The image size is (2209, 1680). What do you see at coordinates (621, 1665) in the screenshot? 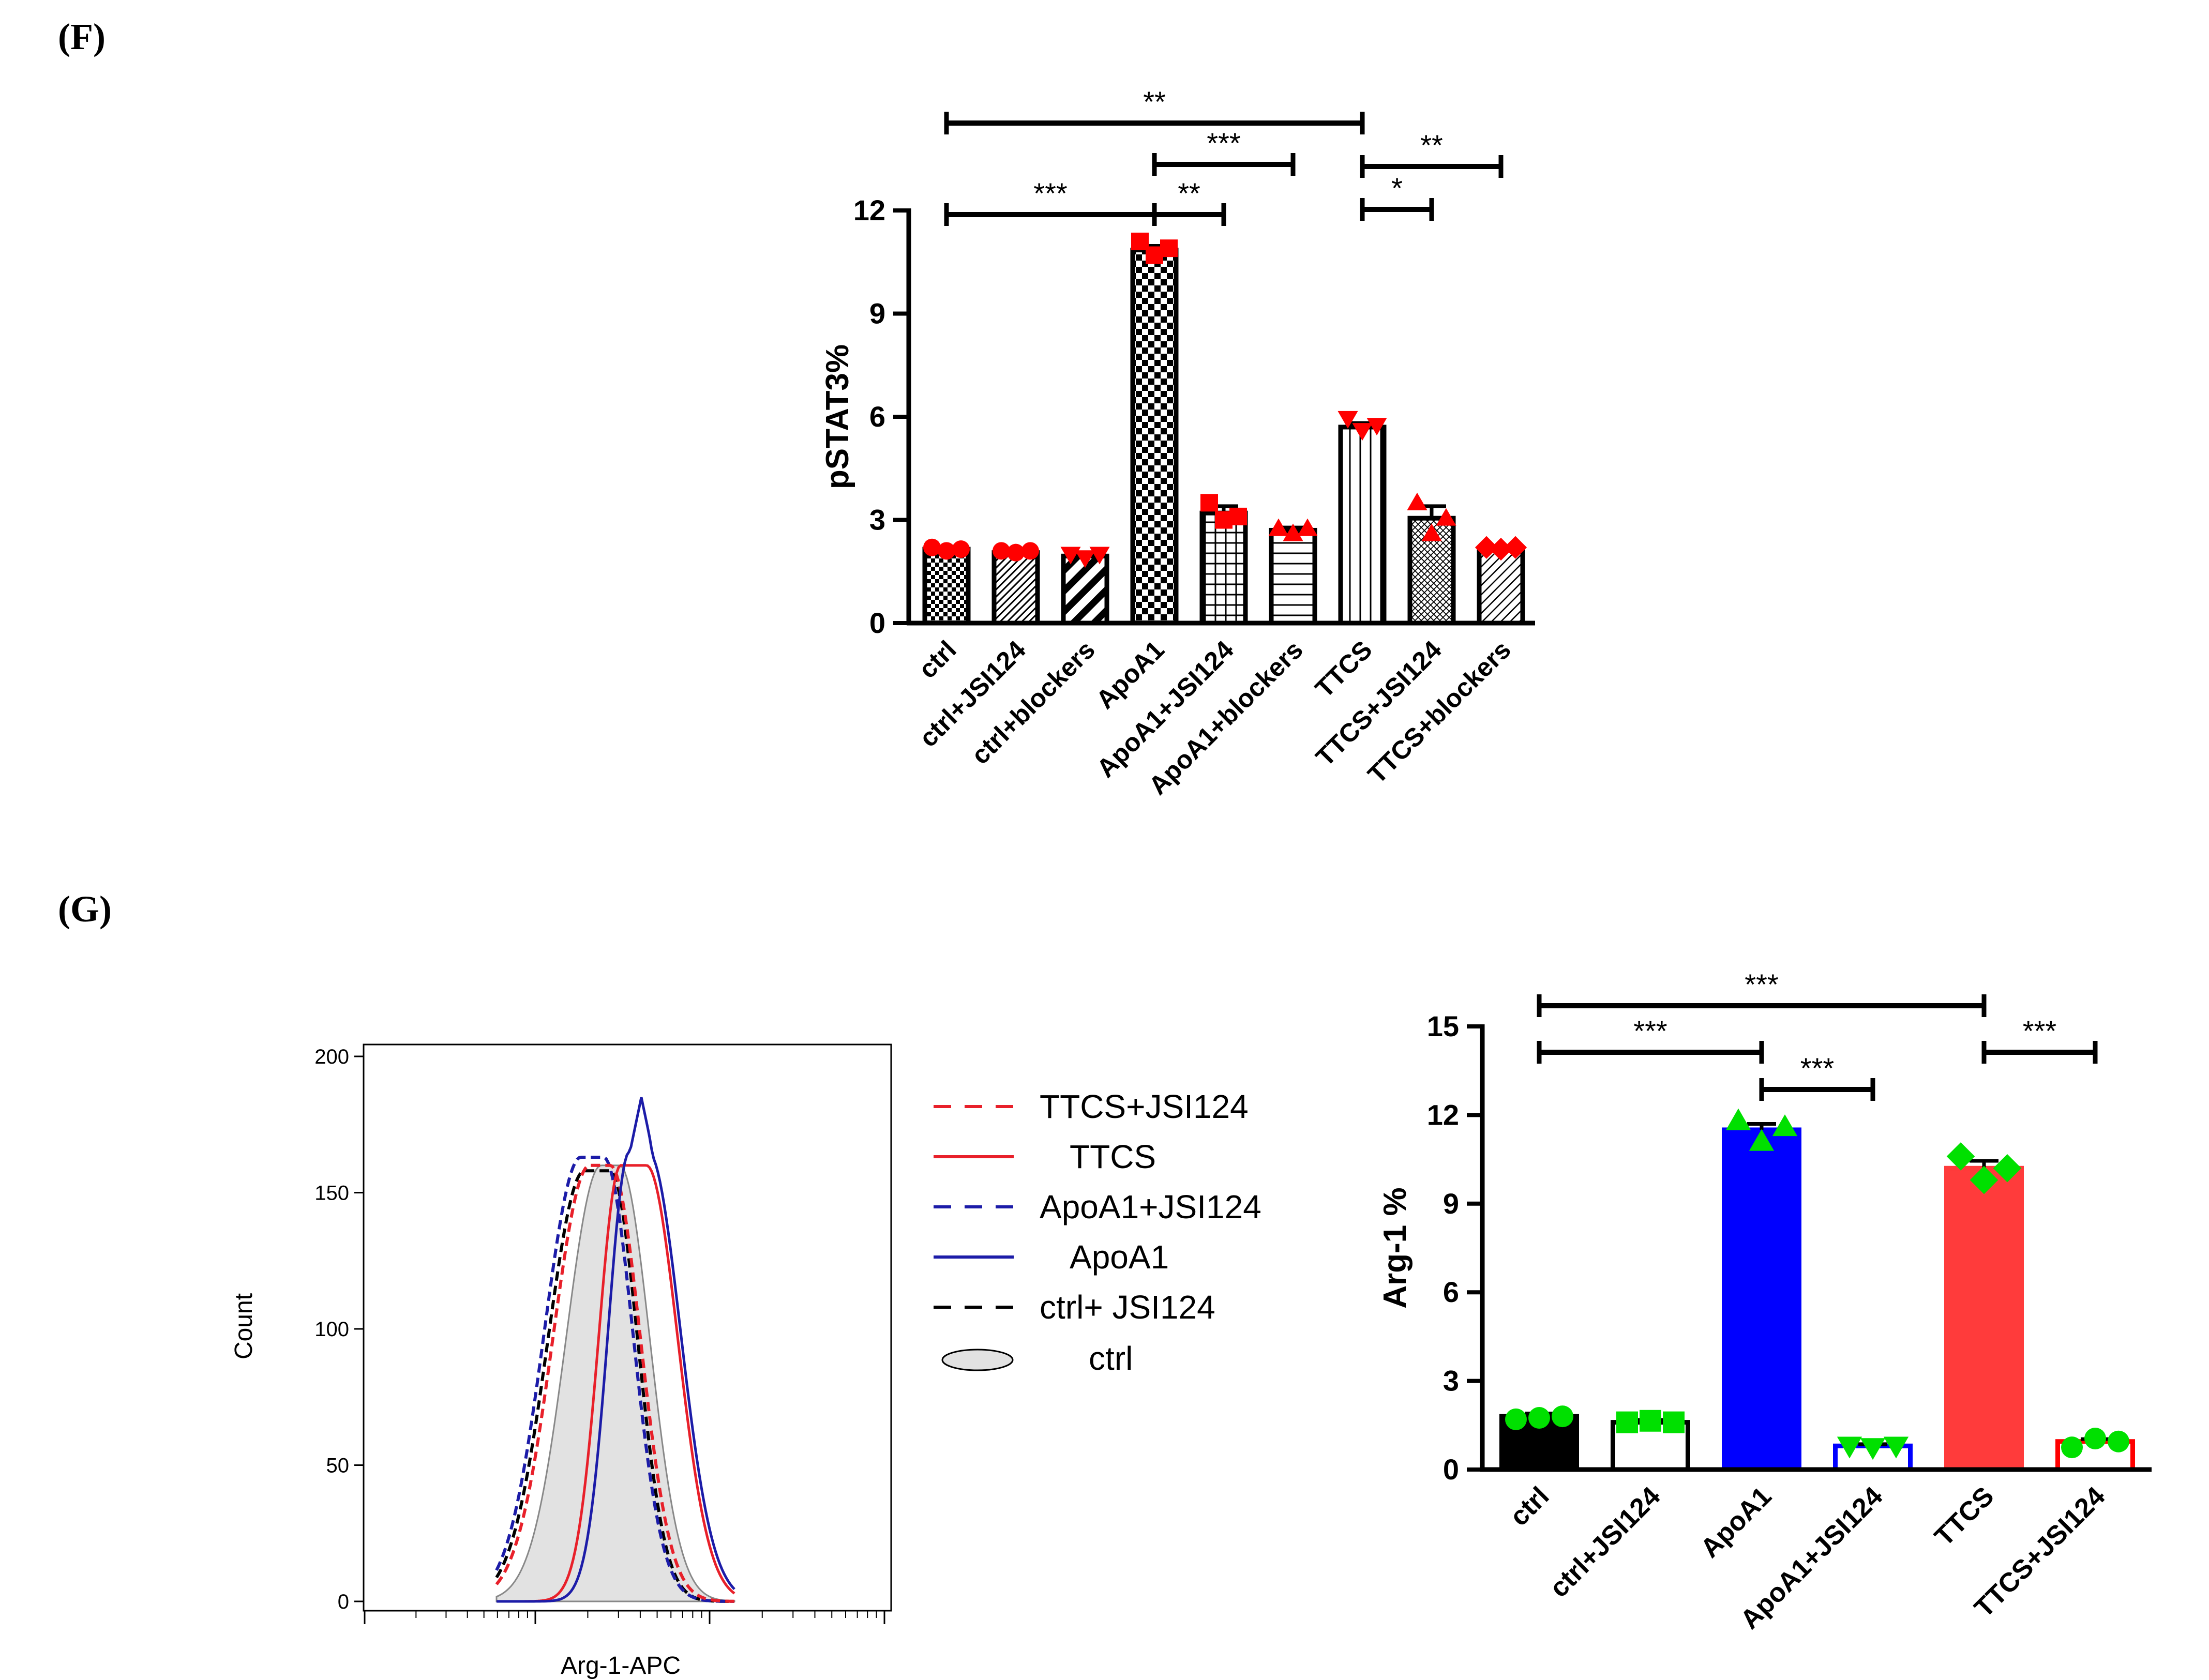
I see `x-axis-title: Arg-1-APC` at bounding box center [621, 1665].